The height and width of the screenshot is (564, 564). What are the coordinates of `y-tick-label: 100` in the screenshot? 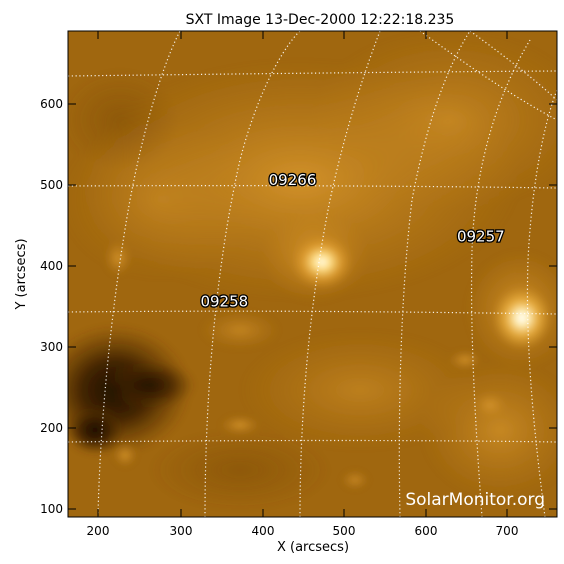 It's located at (51, 509).